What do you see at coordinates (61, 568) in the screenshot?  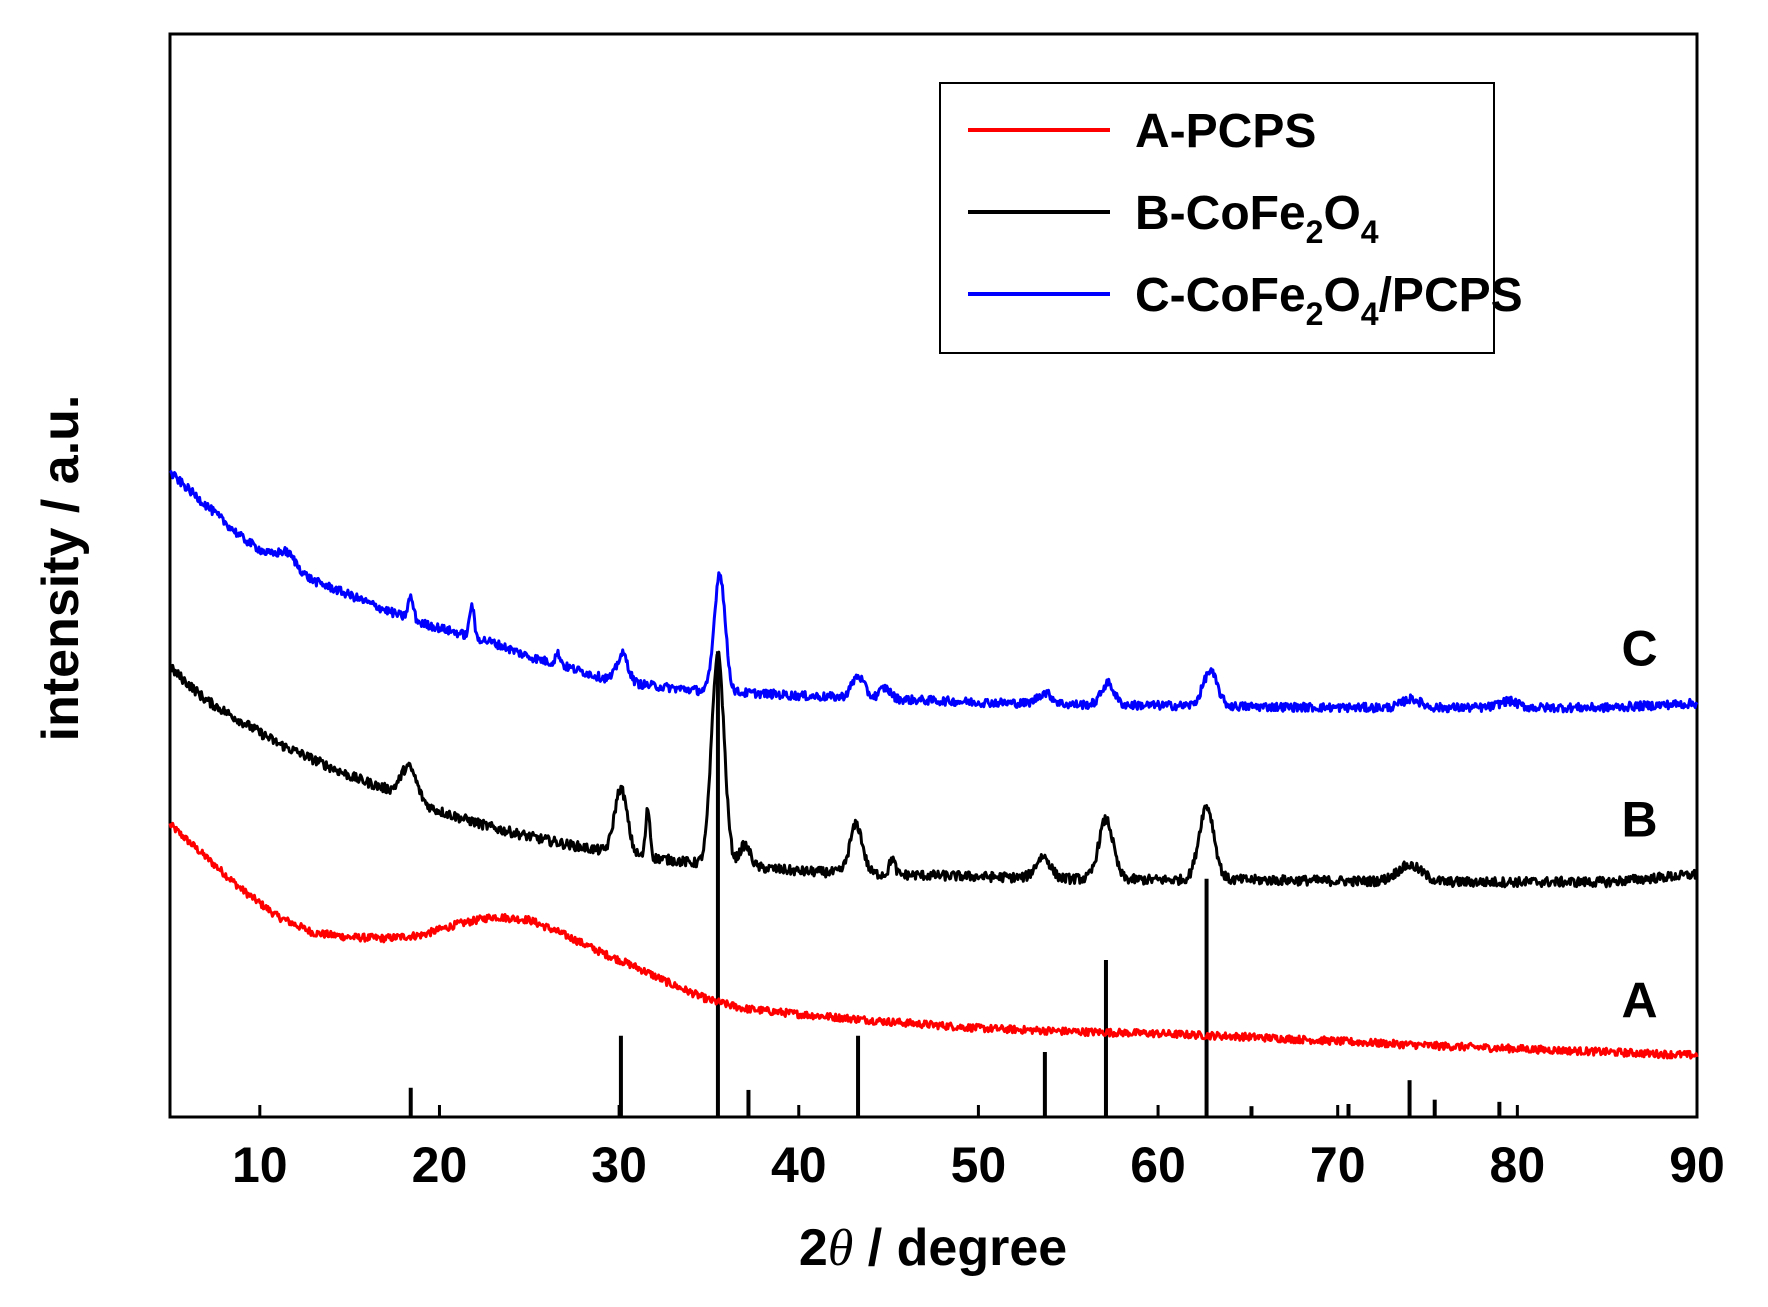 I see `y-axis-title: intensity / a.u.` at bounding box center [61, 568].